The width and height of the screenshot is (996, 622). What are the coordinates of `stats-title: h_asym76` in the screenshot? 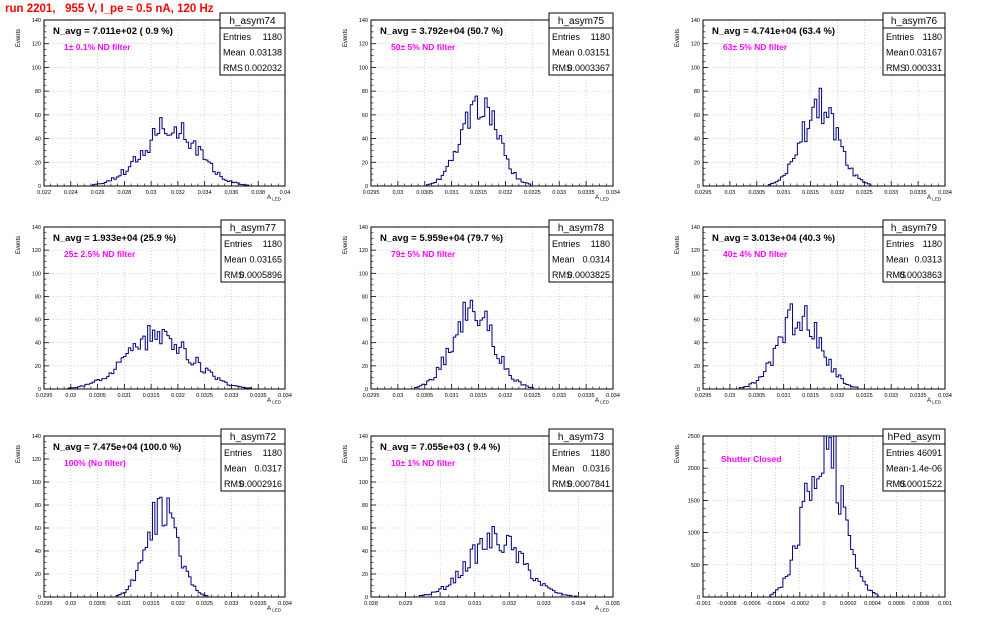 It's located at (914, 21).